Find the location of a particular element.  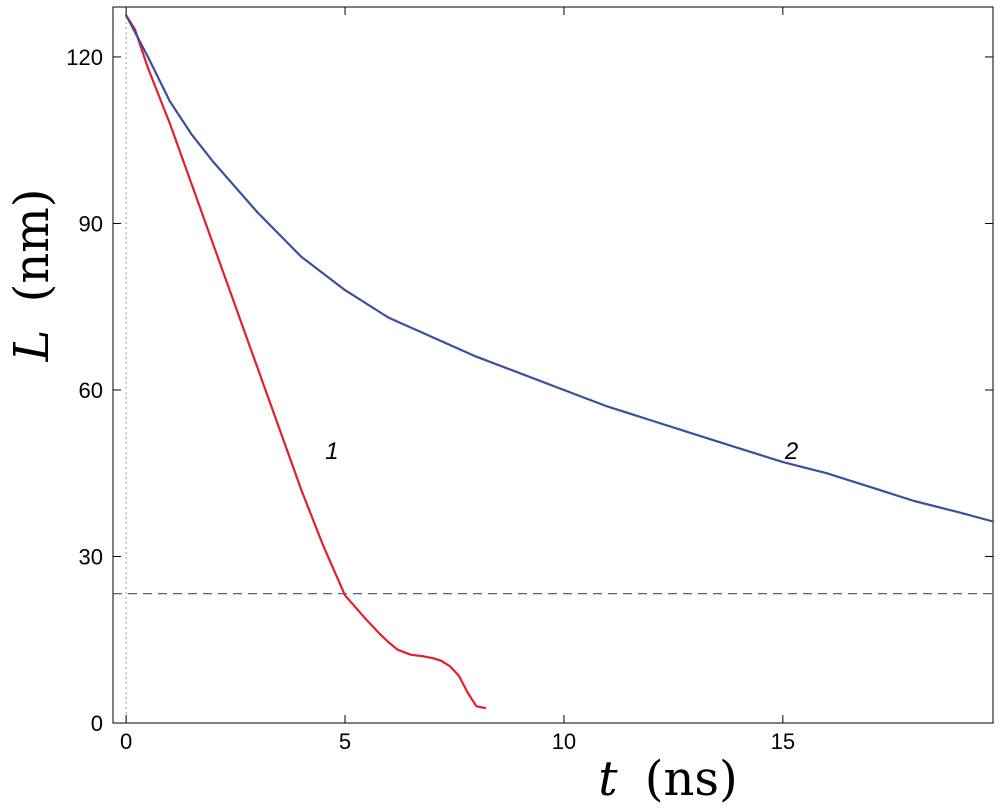

y-axis-variable: L is located at coordinates (32, 346).